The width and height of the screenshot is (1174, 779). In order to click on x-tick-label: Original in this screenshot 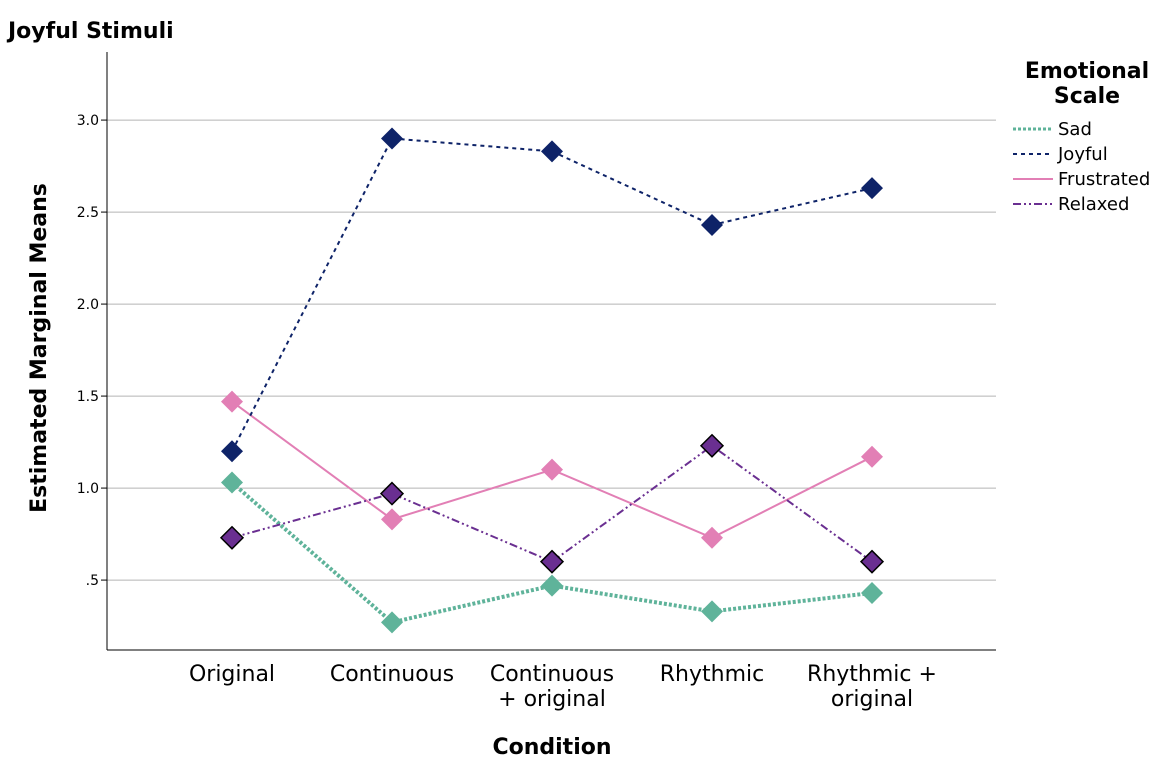, I will do `click(232, 674)`.